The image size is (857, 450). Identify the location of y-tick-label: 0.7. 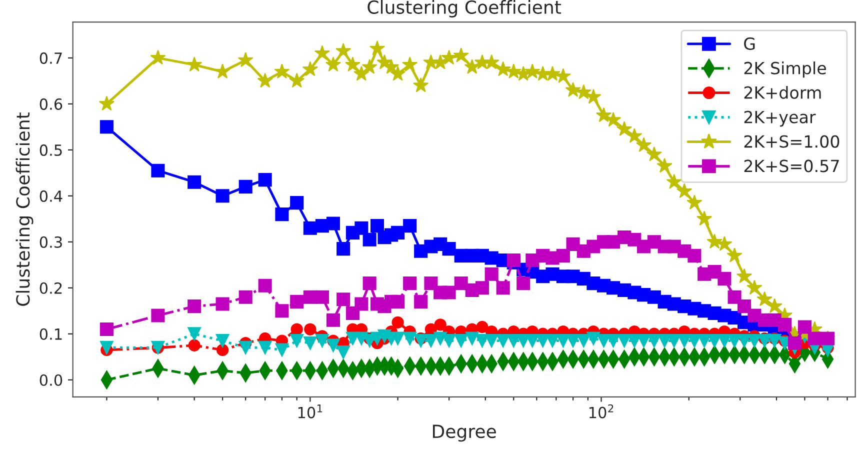
(51, 58).